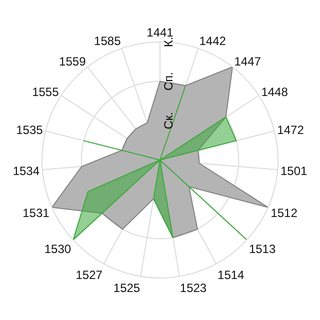 This screenshot has width=320, height=320. What do you see at coordinates (169, 121) in the screenshot?
I see `y-tick-label: Ск.` at bounding box center [169, 121].